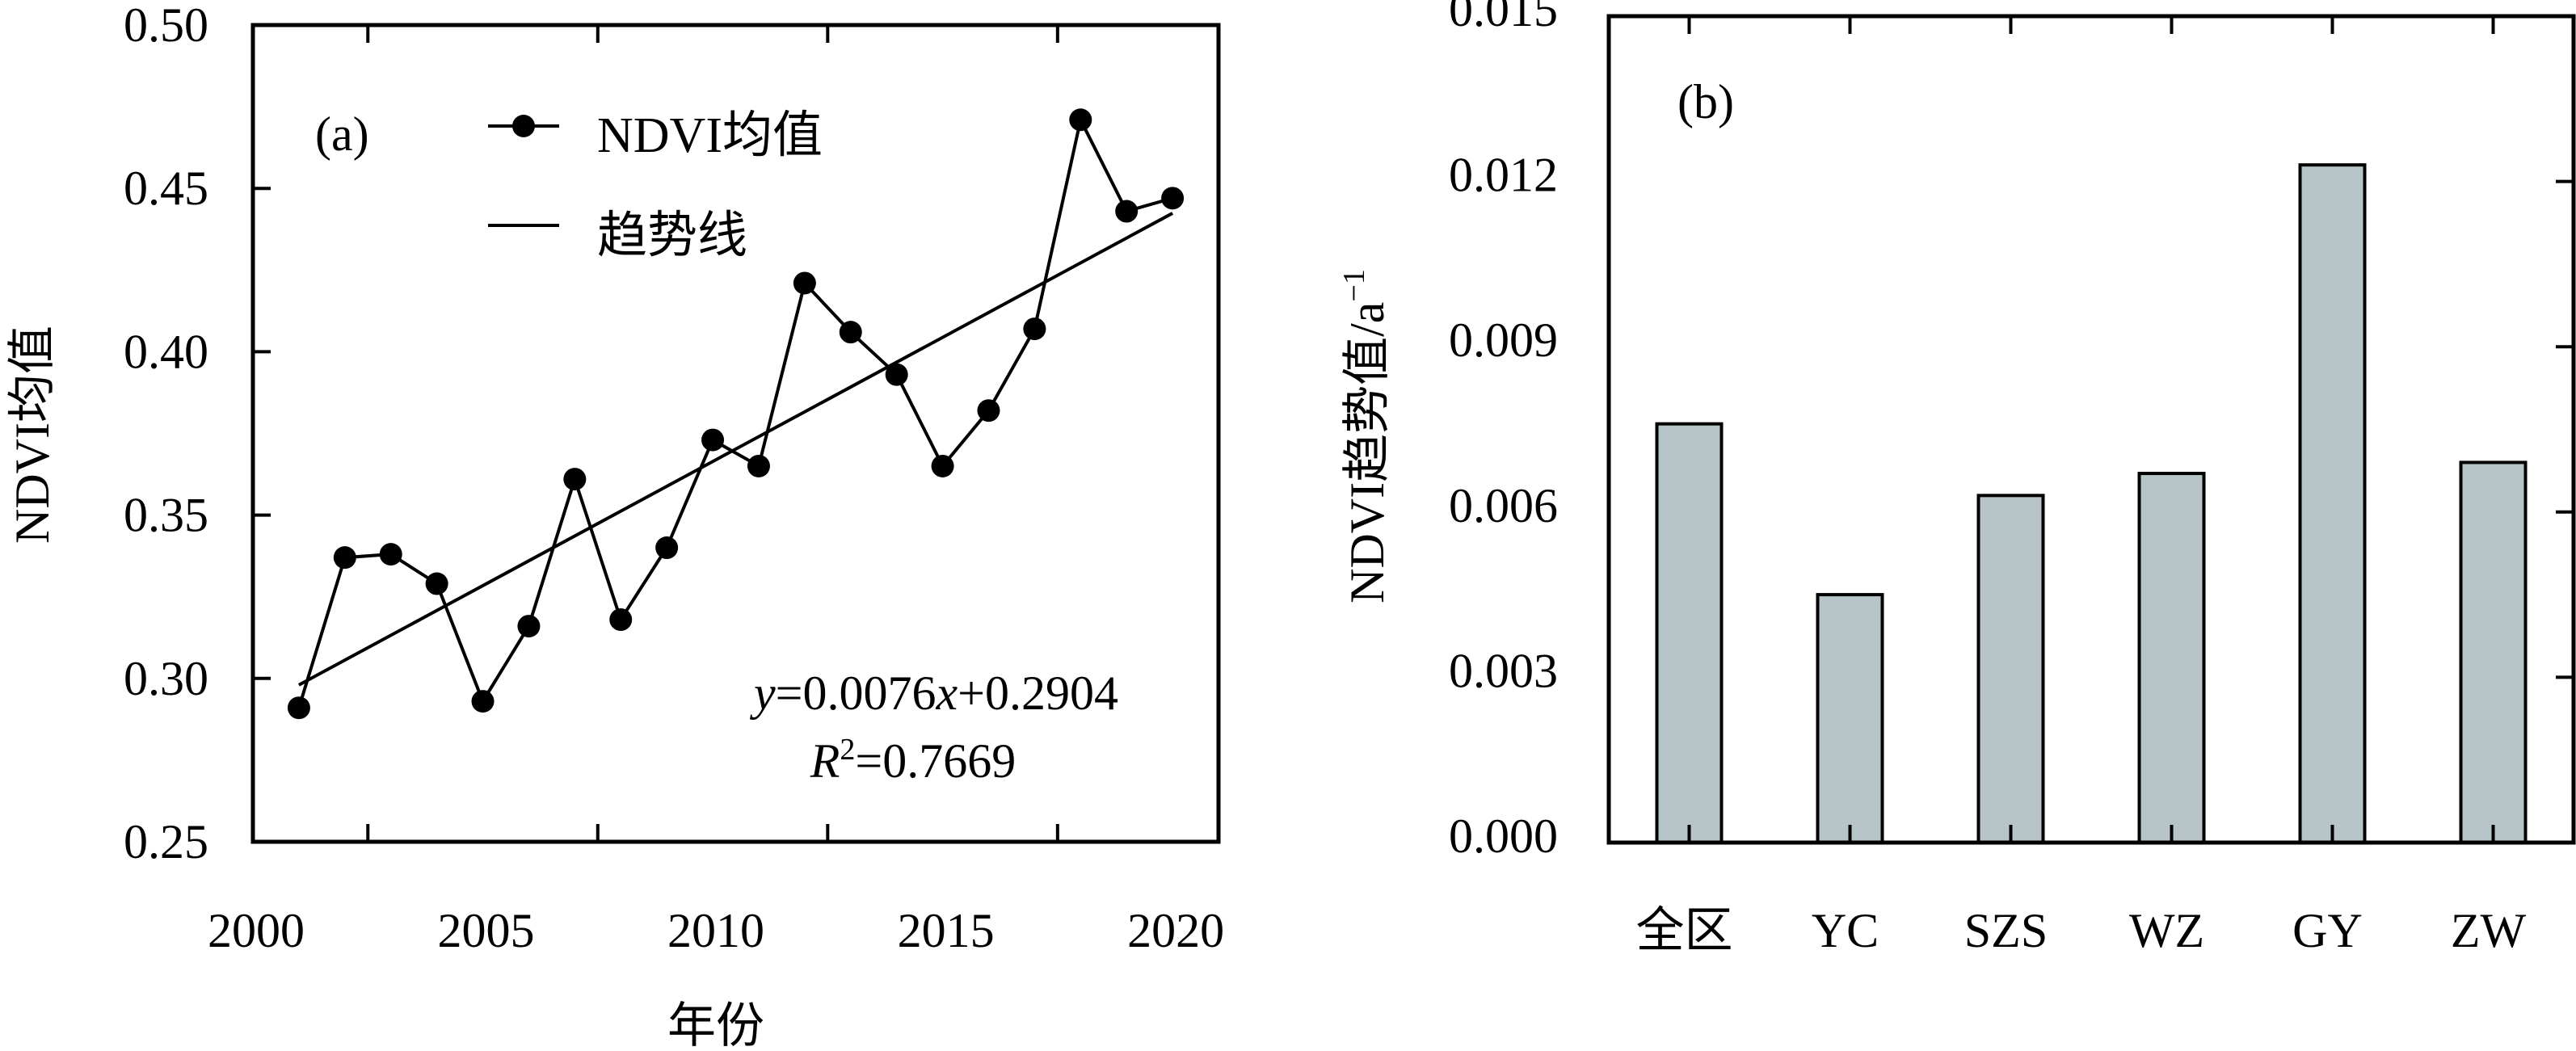 The image size is (2576, 1051). Describe the element at coordinates (2493, 652) in the screenshot. I see `bar-ZW` at that location.